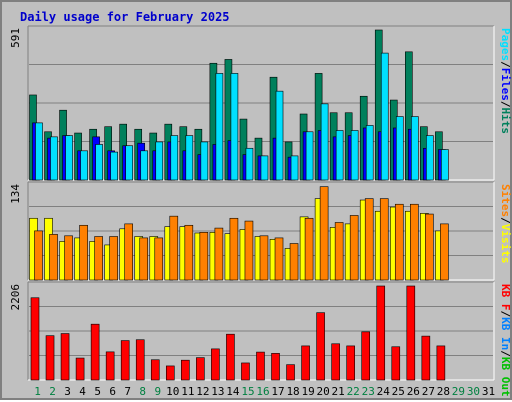 This screenshot has width=512, height=402. Describe the element at coordinates (262, 391) in the screenshot. I see `day-label: 16` at that location.